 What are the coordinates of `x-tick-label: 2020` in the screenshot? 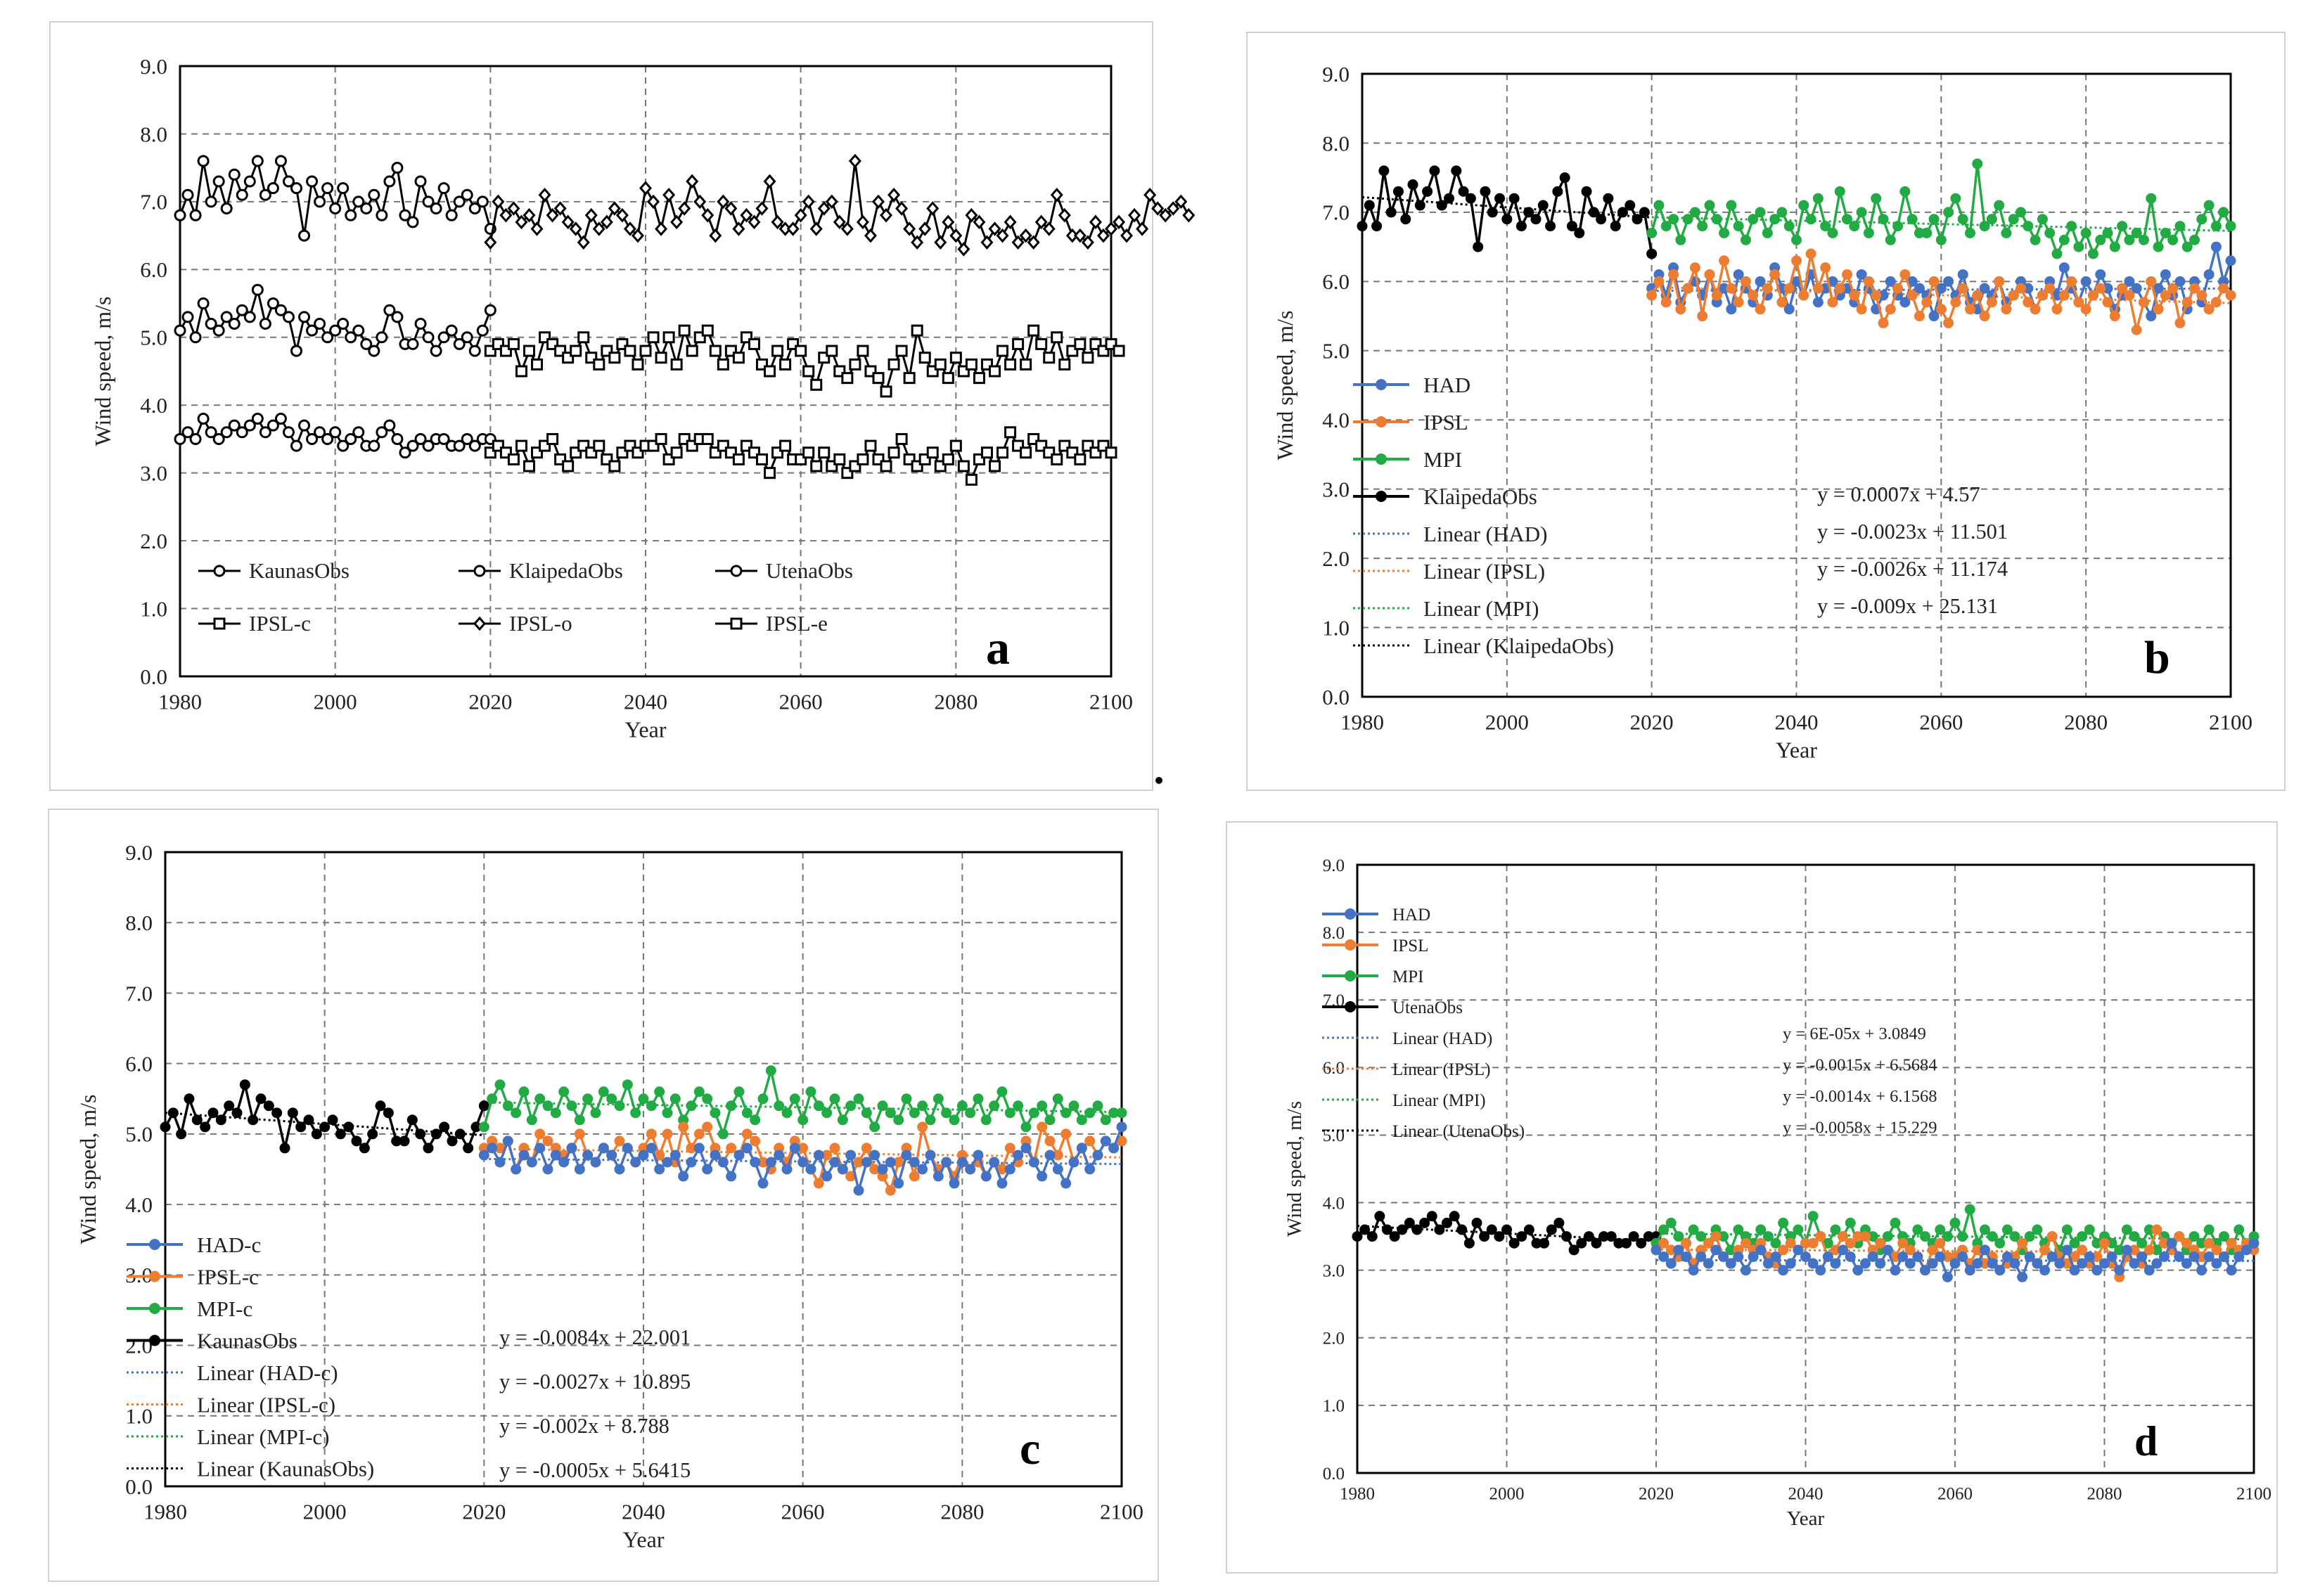 It's located at (1656, 1494).